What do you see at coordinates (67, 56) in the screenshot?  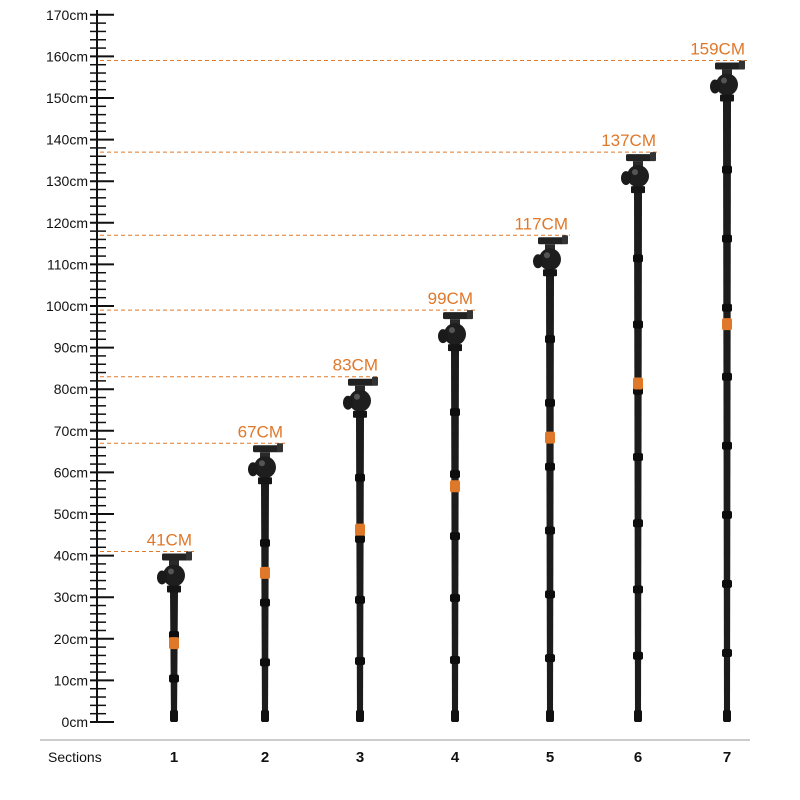 I see `ruler-tick-label: 160cm` at bounding box center [67, 56].